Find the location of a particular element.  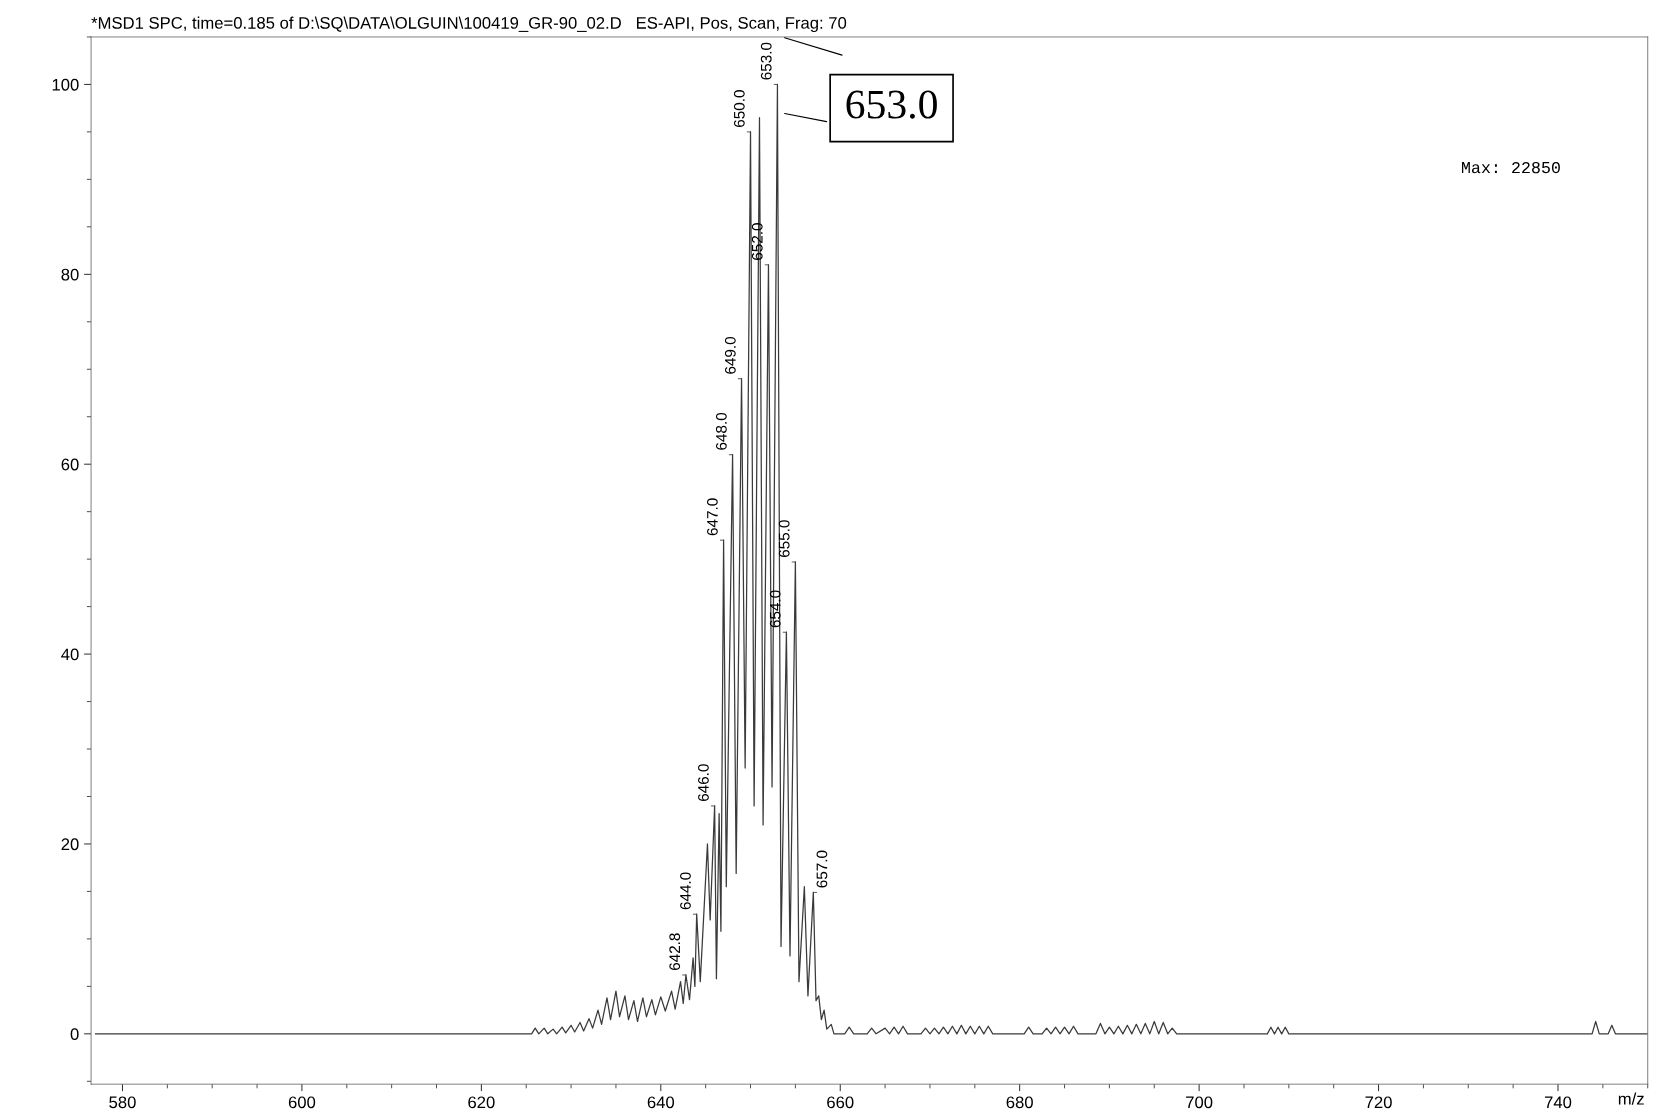

x-tick-label: 580 is located at coordinates (122, 1102).